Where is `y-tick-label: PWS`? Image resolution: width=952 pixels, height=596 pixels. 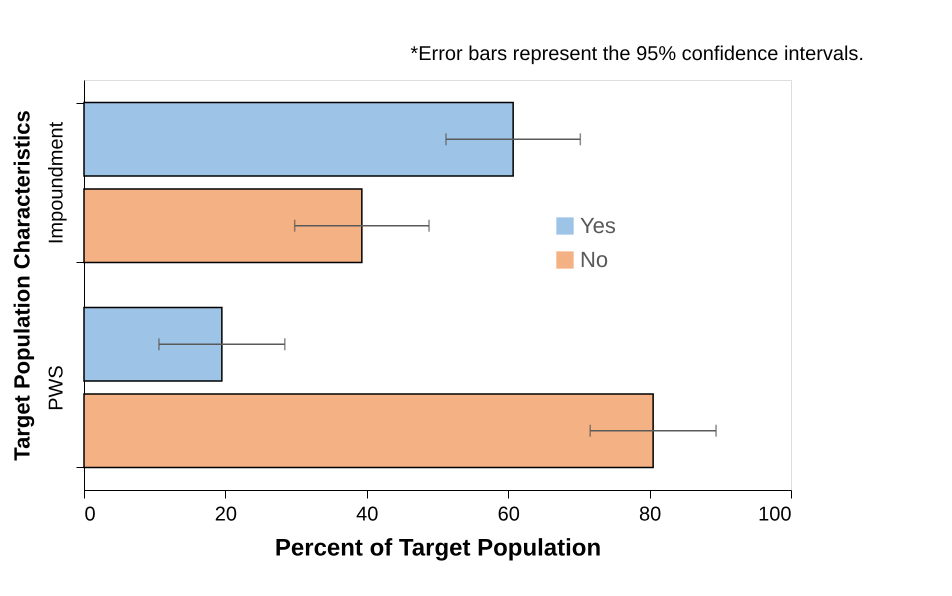 y-tick-label: PWS is located at coordinates (57, 388).